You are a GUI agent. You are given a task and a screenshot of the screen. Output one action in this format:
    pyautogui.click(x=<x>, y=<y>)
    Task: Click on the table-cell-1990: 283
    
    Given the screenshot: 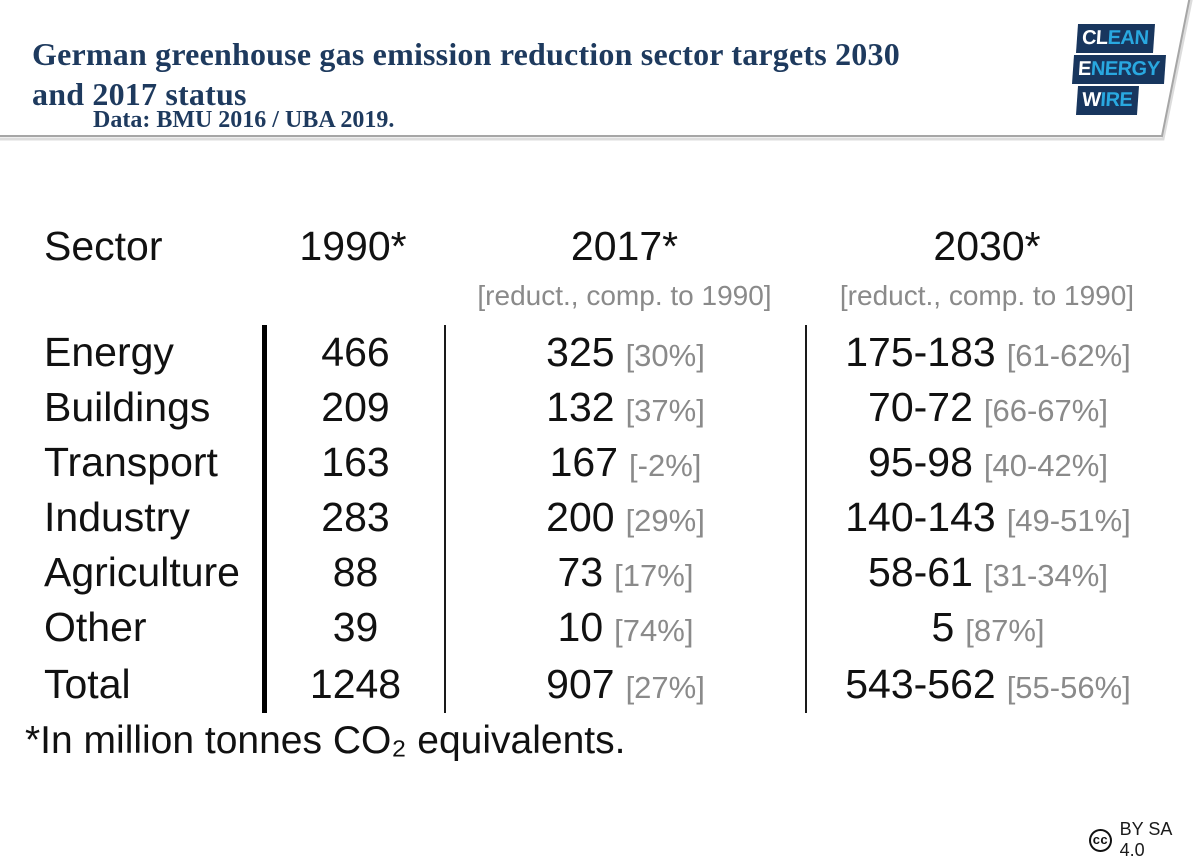 What is the action you would take?
    pyautogui.click(x=353, y=517)
    